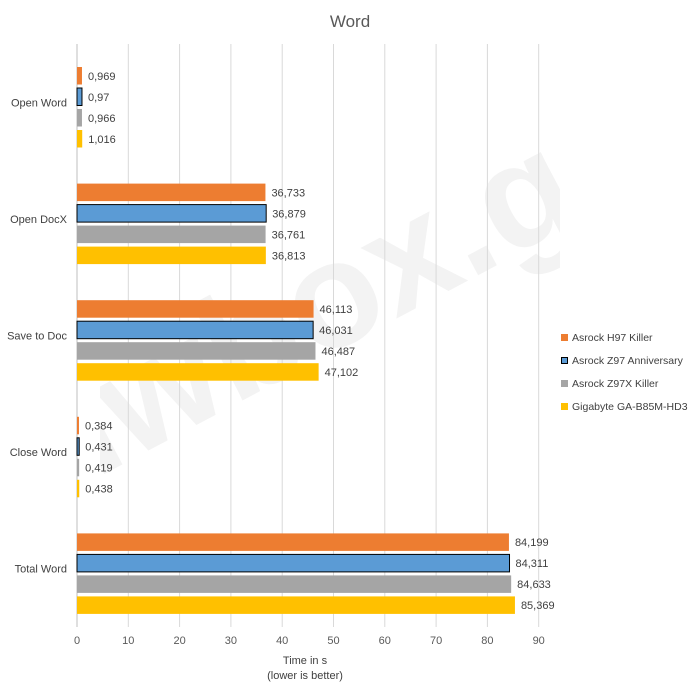  I want to click on legend-item: Asrock H97 Killer, so click(628, 337).